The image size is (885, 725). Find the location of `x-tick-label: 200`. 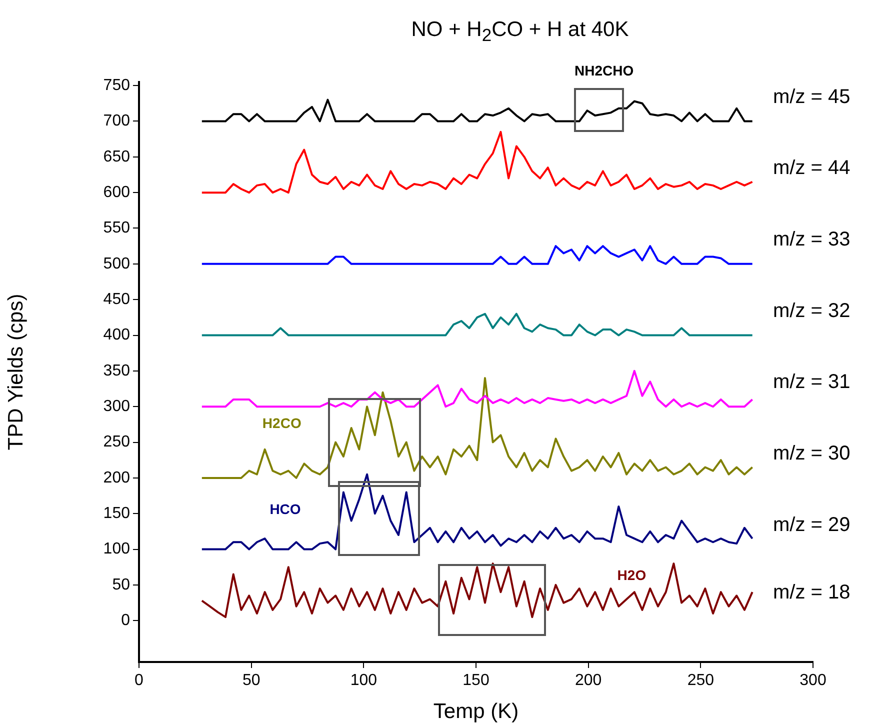

x-tick-label: 200 is located at coordinates (588, 681).